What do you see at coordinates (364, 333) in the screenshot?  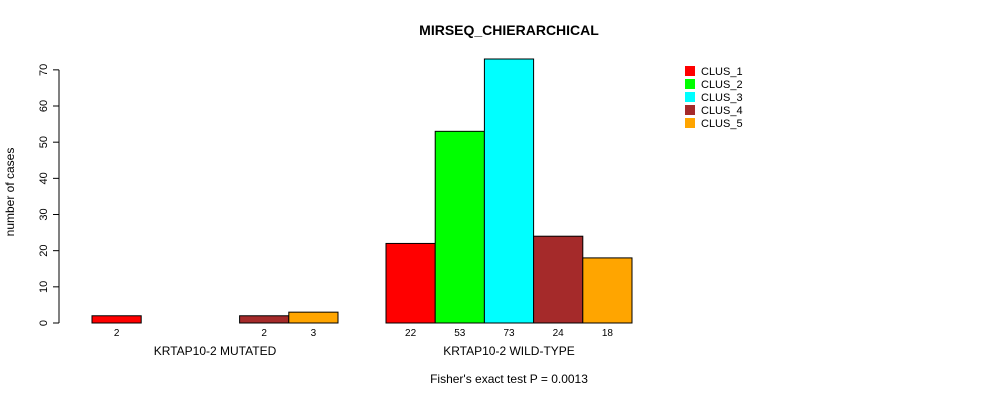 I see `bar-value-labels: 2 2 3 22 53 73 24 18` at bounding box center [364, 333].